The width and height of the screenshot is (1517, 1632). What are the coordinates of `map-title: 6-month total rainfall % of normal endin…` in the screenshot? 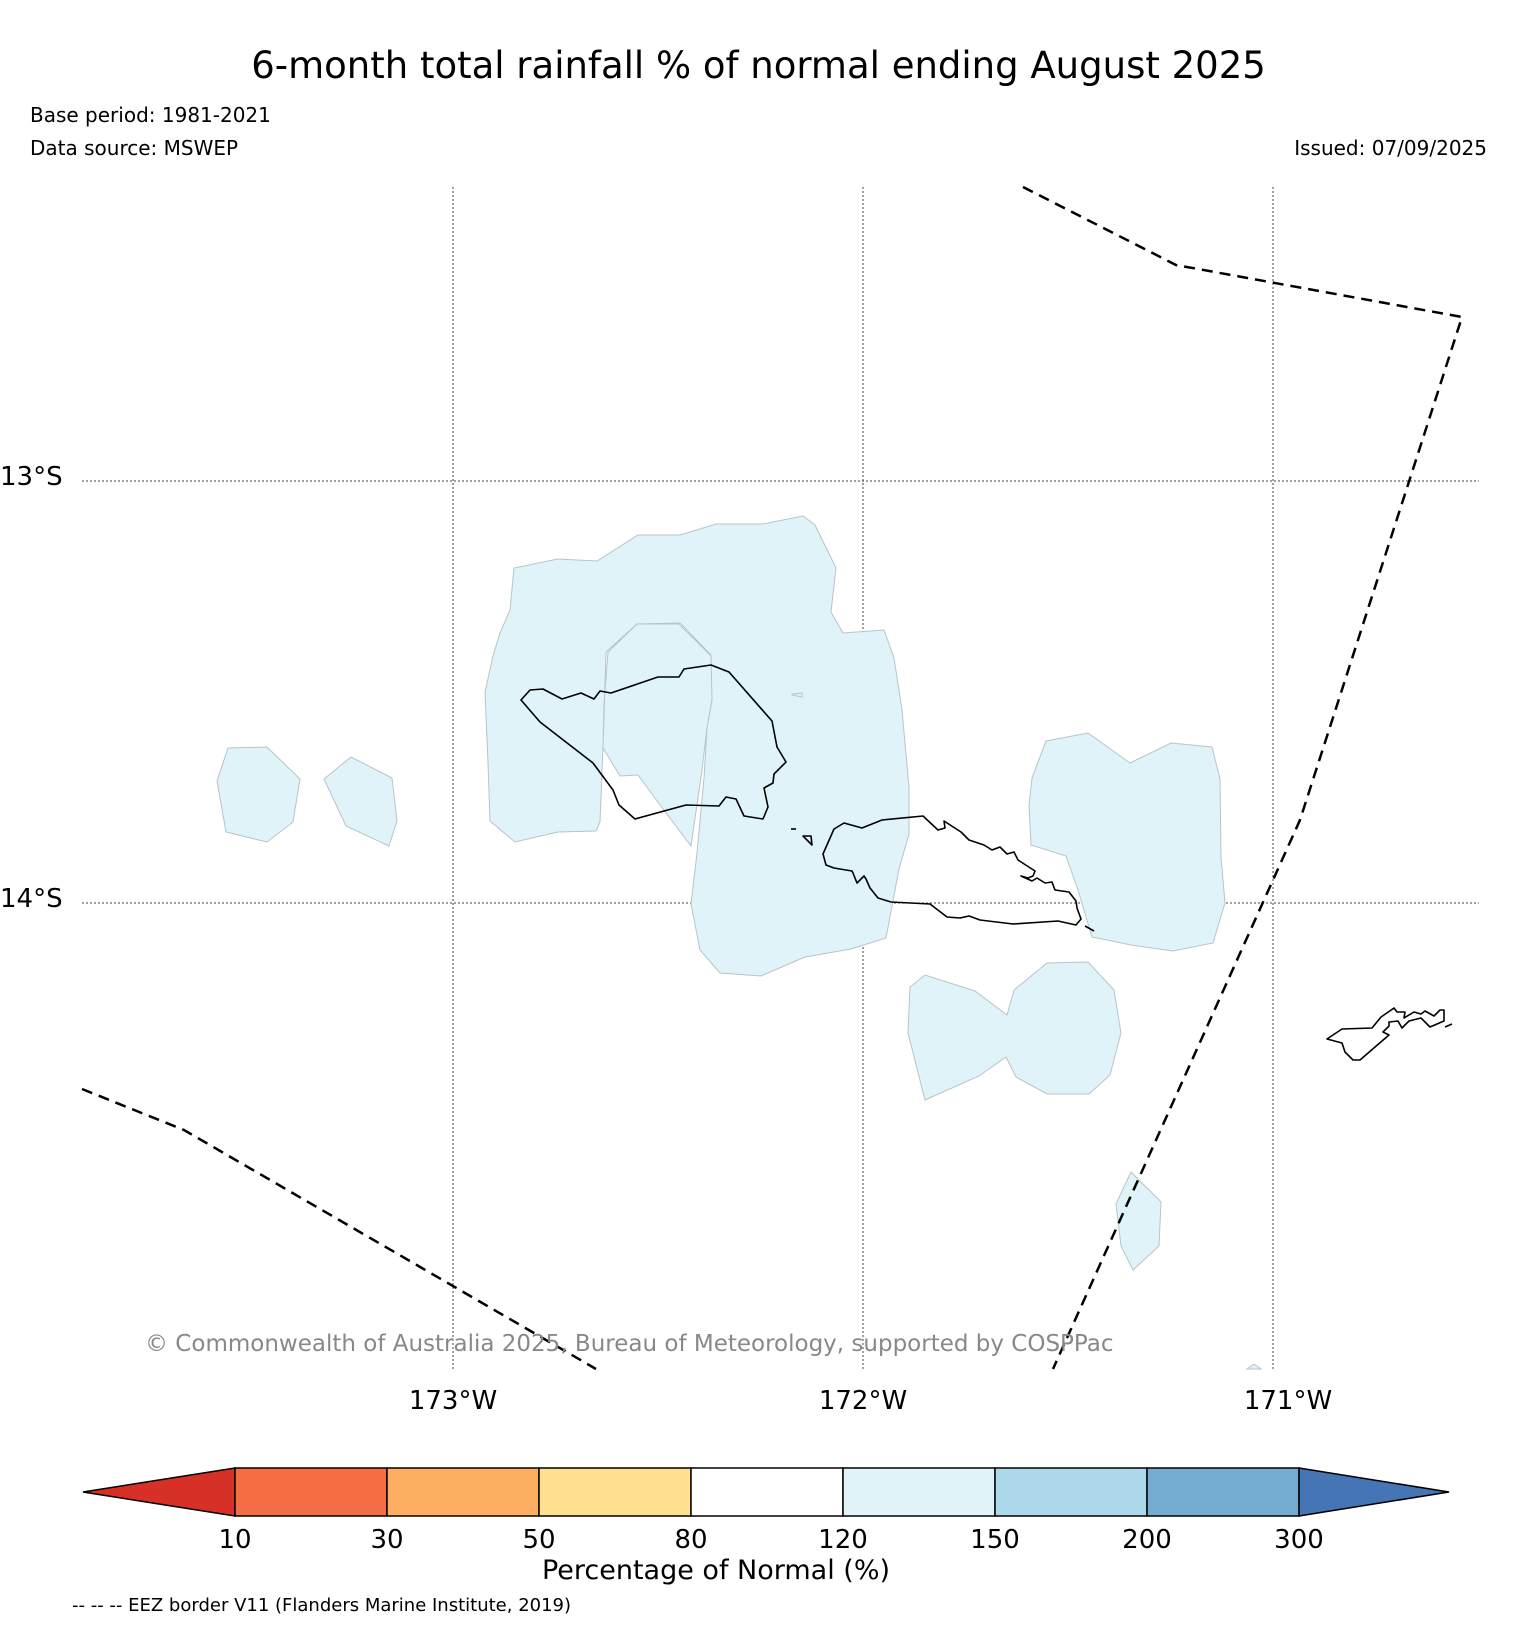 It's located at (758, 65).